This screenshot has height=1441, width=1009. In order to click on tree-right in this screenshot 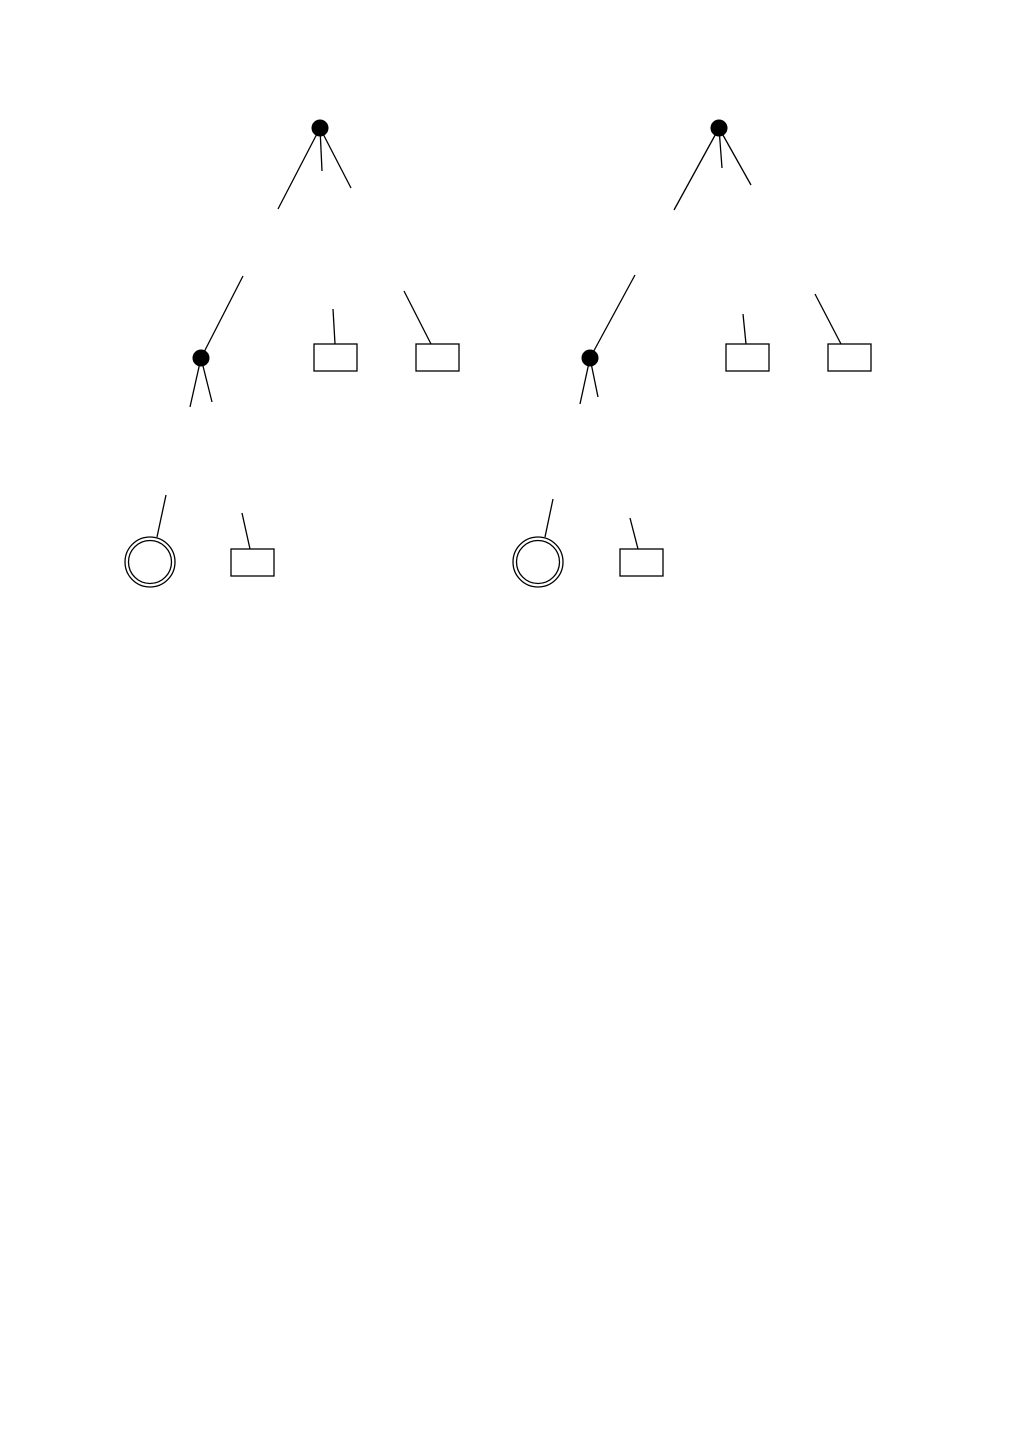, I will do `click(692, 353)`.